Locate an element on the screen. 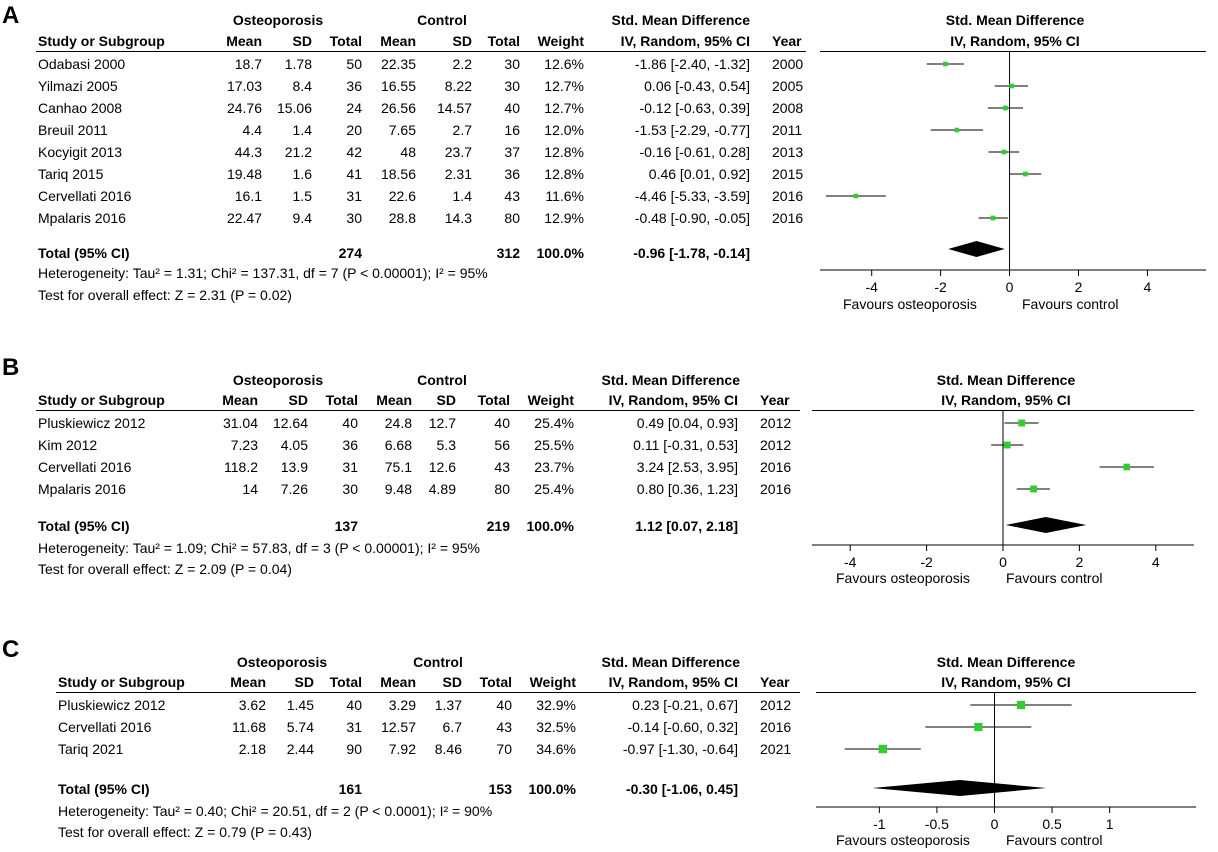  mean1: 31.04 is located at coordinates (240, 423).